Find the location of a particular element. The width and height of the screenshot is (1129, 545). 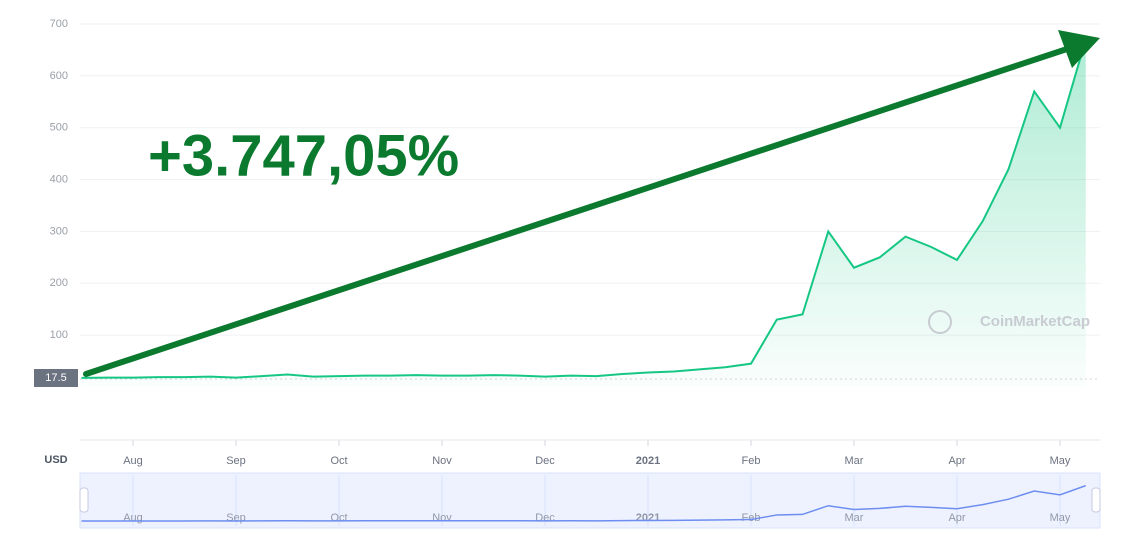

x-tick-label: Sep is located at coordinates (236, 461).